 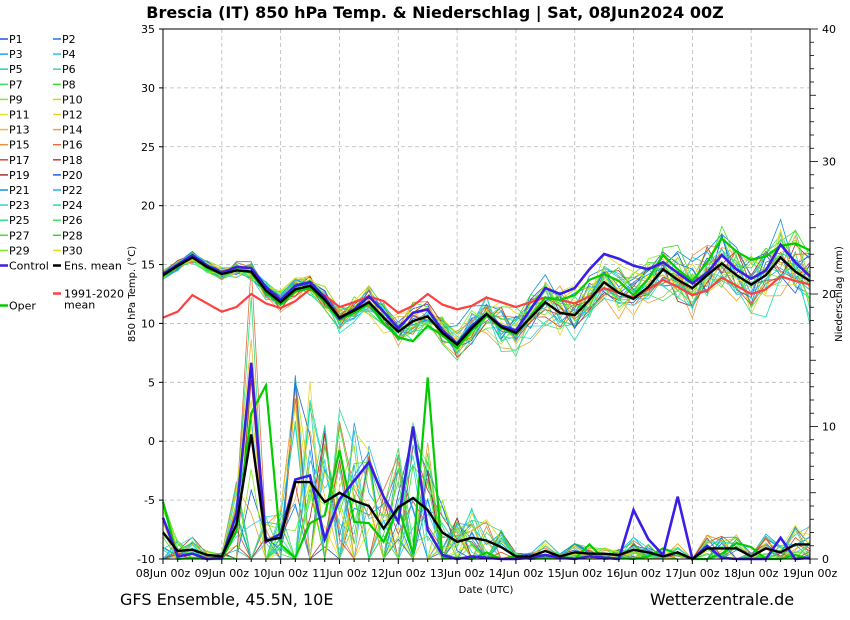 I want to click on legend-entry-p21: P21, so click(x=19, y=190).